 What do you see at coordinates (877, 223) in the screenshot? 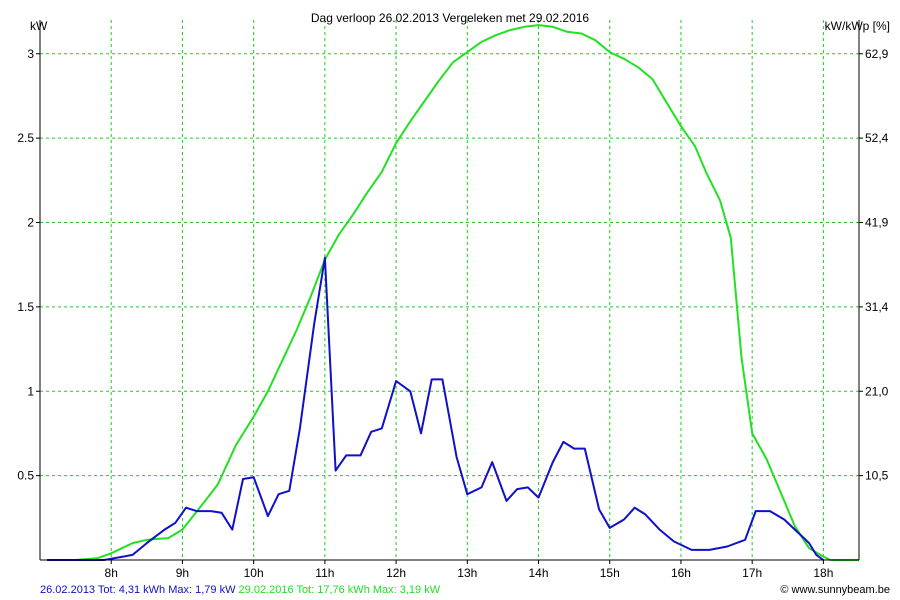
I see `y-tick-label-right: 41,9` at bounding box center [877, 223].